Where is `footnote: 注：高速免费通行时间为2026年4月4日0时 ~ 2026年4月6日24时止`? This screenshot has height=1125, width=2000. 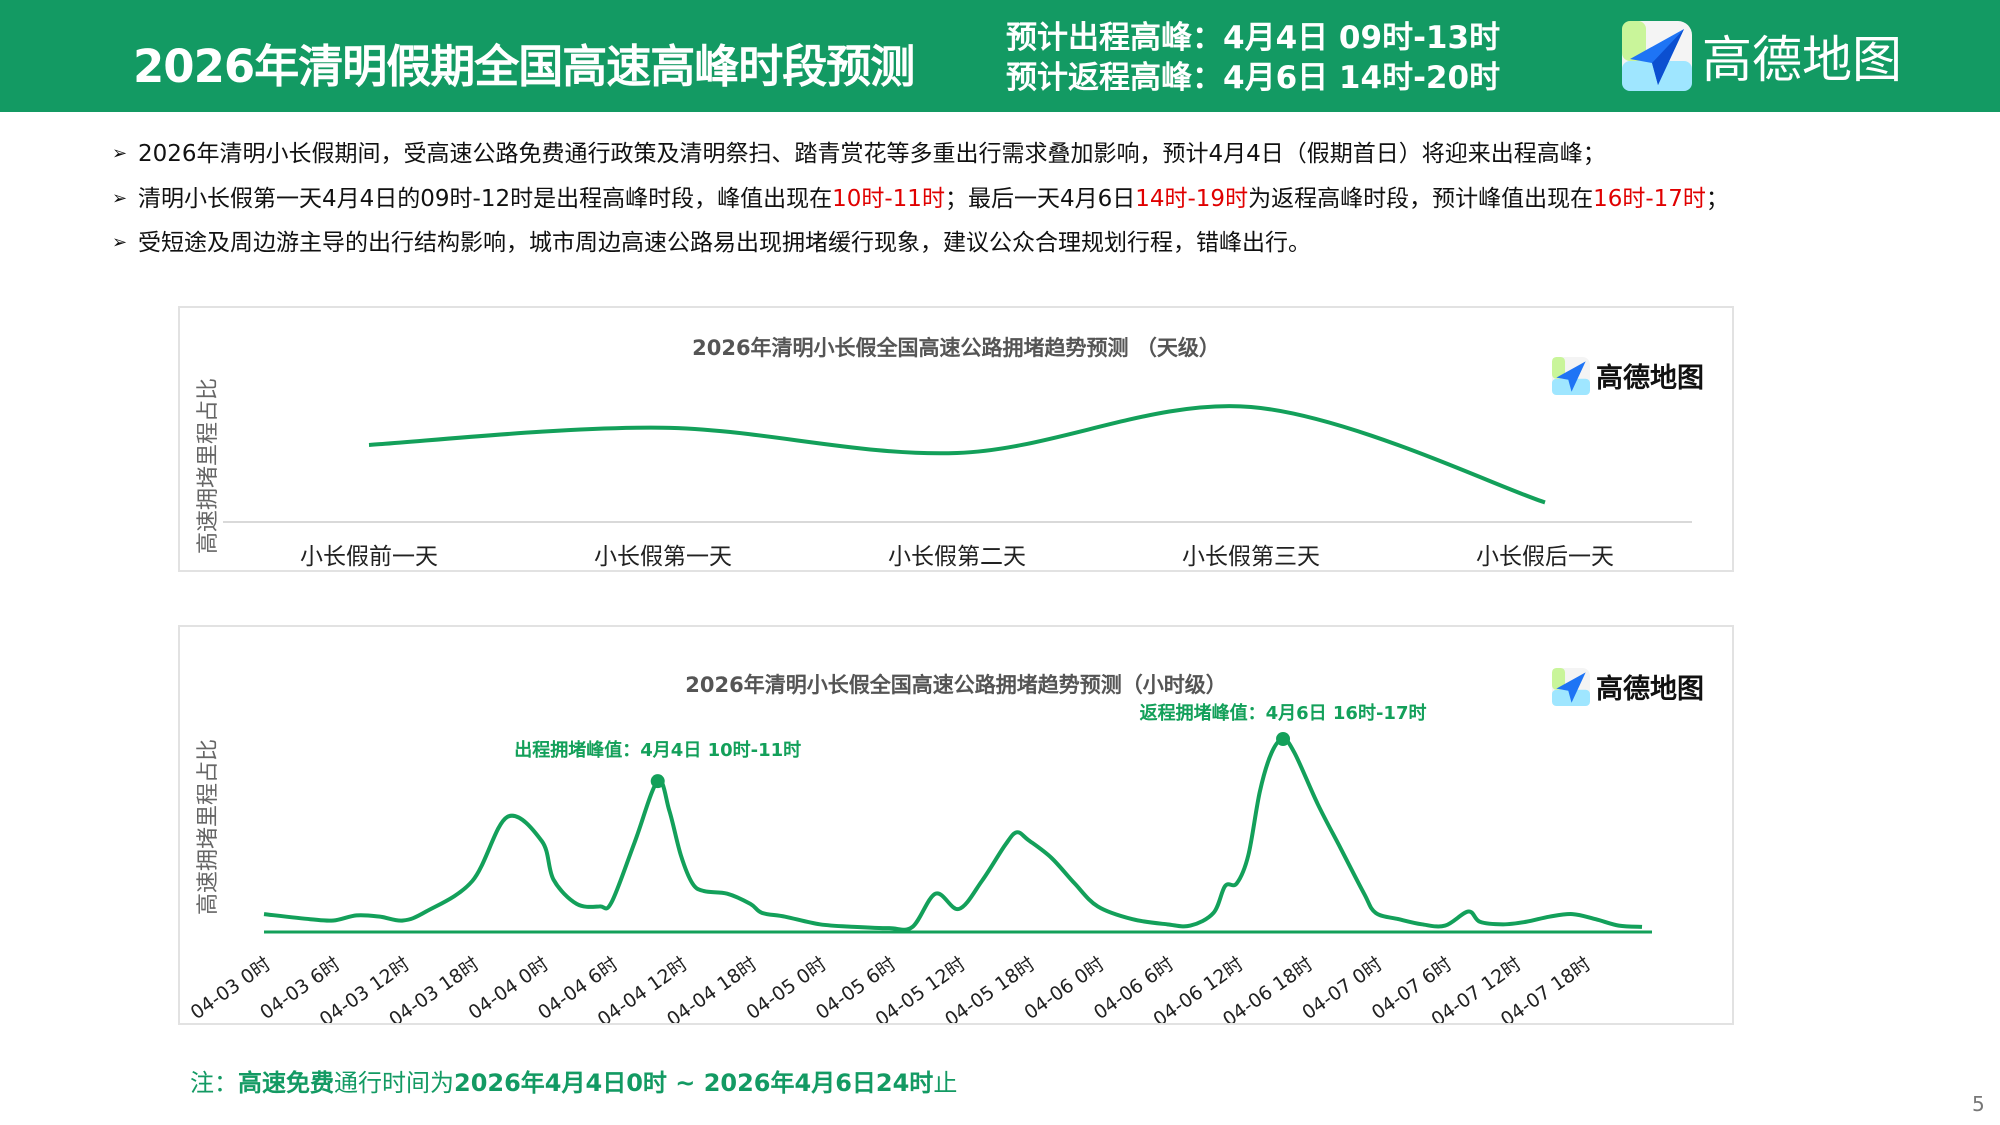
footnote: 注：高速免费通行时间为2026年4月4日0时 ~ 2026年4月6日24时止 is located at coordinates (573, 1080).